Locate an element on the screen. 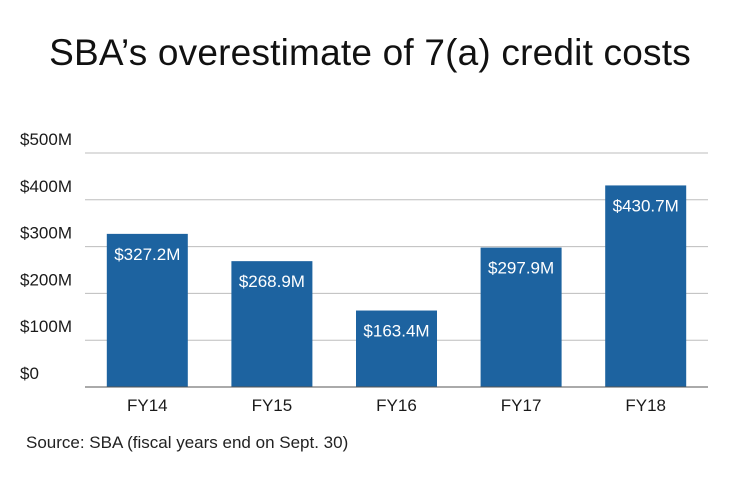  x-tick-label: FY16 is located at coordinates (396, 405).